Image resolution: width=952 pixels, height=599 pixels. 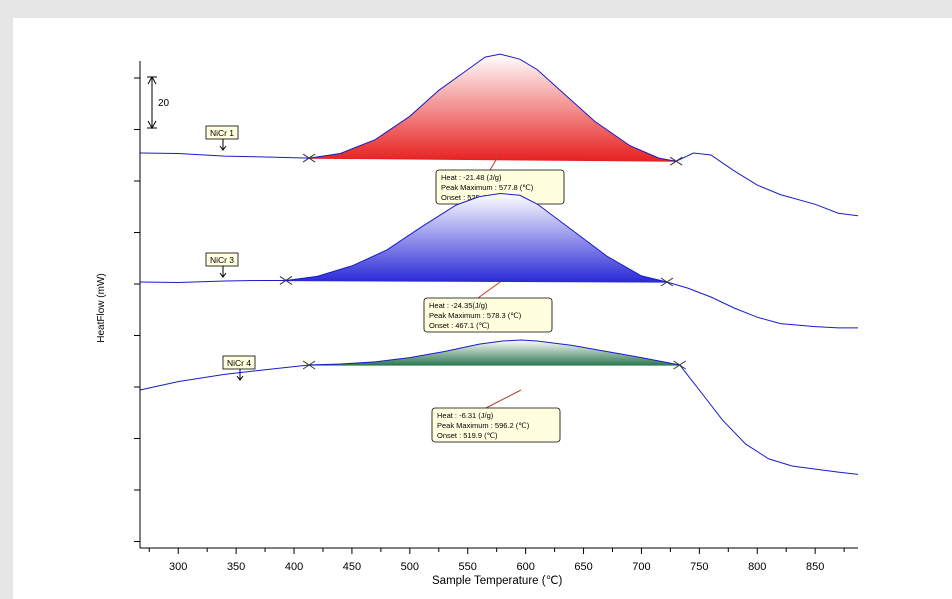 What do you see at coordinates (757, 567) in the screenshot?
I see `x-tick-label: 800` at bounding box center [757, 567].